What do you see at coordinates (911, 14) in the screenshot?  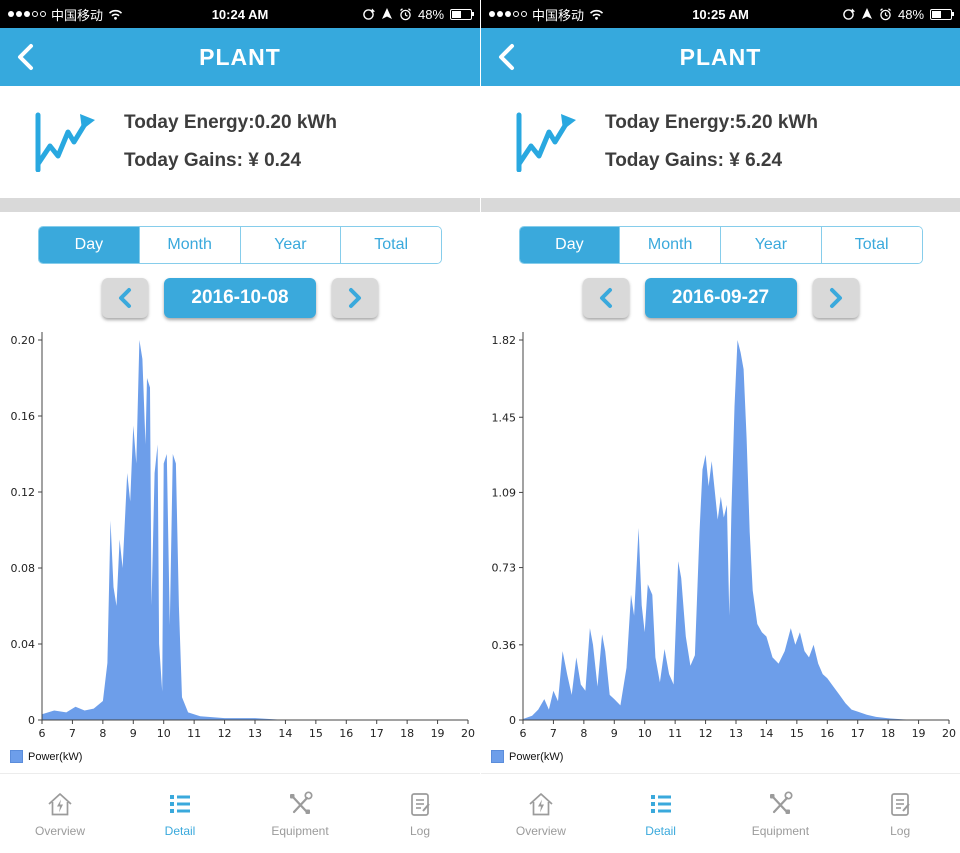 I see `battery-percent: 48%` at bounding box center [911, 14].